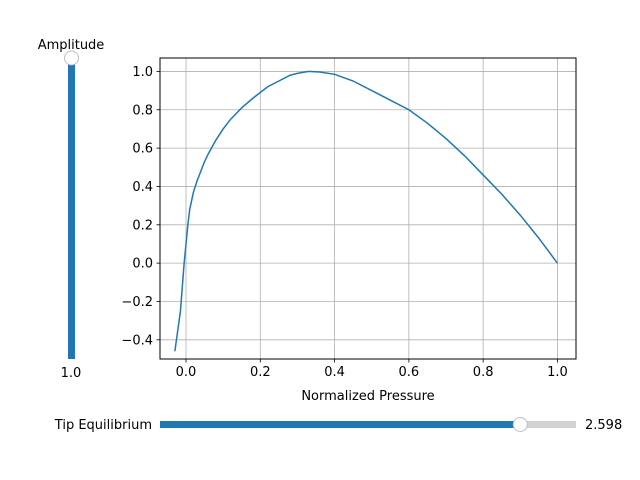 Image resolution: width=640 pixels, height=480 pixels. Describe the element at coordinates (137, 302) in the screenshot. I see `y-tick-label: −0.2` at that location.